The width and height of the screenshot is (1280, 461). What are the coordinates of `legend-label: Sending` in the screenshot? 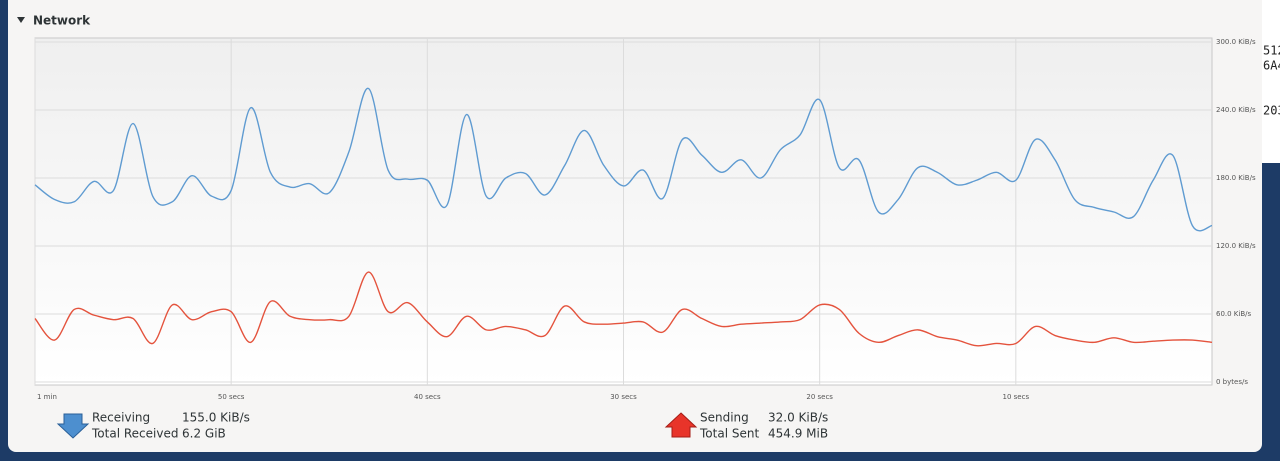 It's located at (724, 418).